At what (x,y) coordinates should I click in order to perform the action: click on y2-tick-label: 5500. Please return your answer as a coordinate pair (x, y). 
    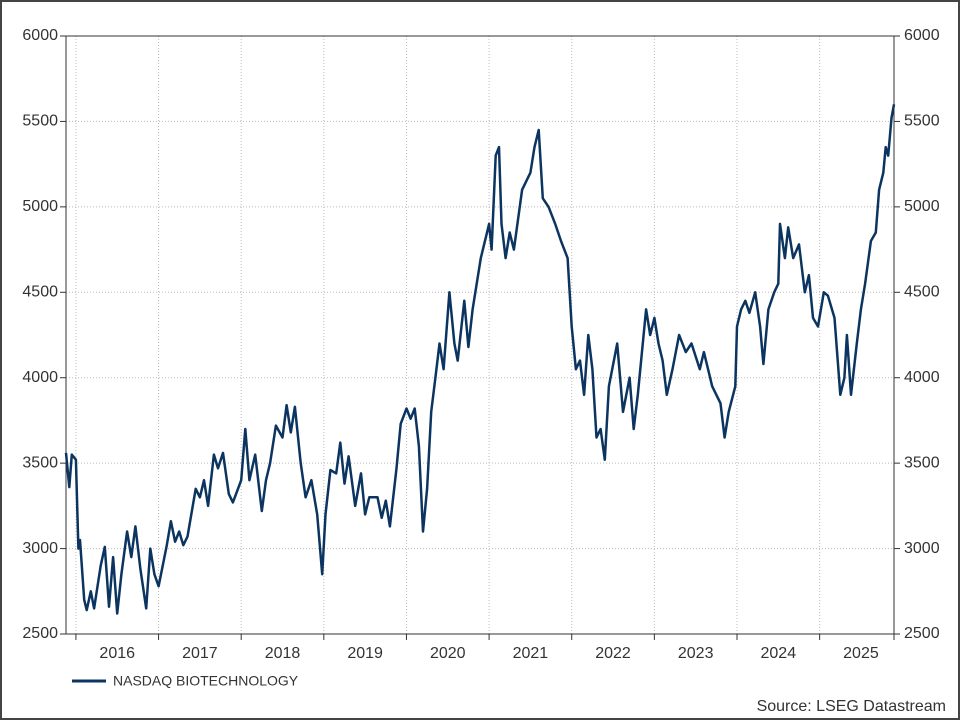
    Looking at the image, I should click on (922, 121).